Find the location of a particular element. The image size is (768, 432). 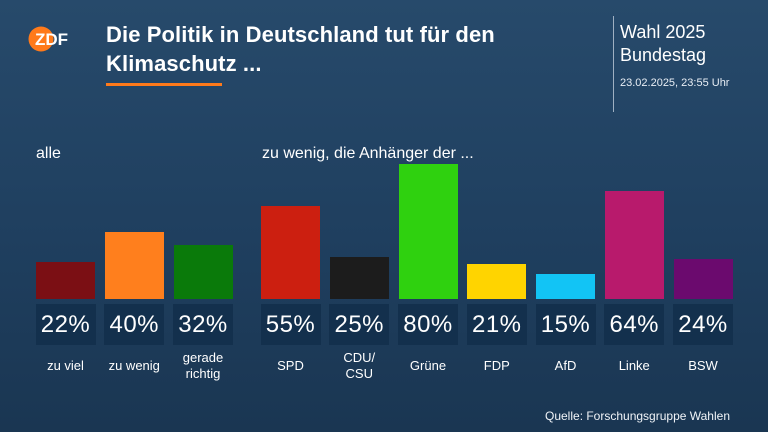

category-label: SPD is located at coordinates (290, 365).